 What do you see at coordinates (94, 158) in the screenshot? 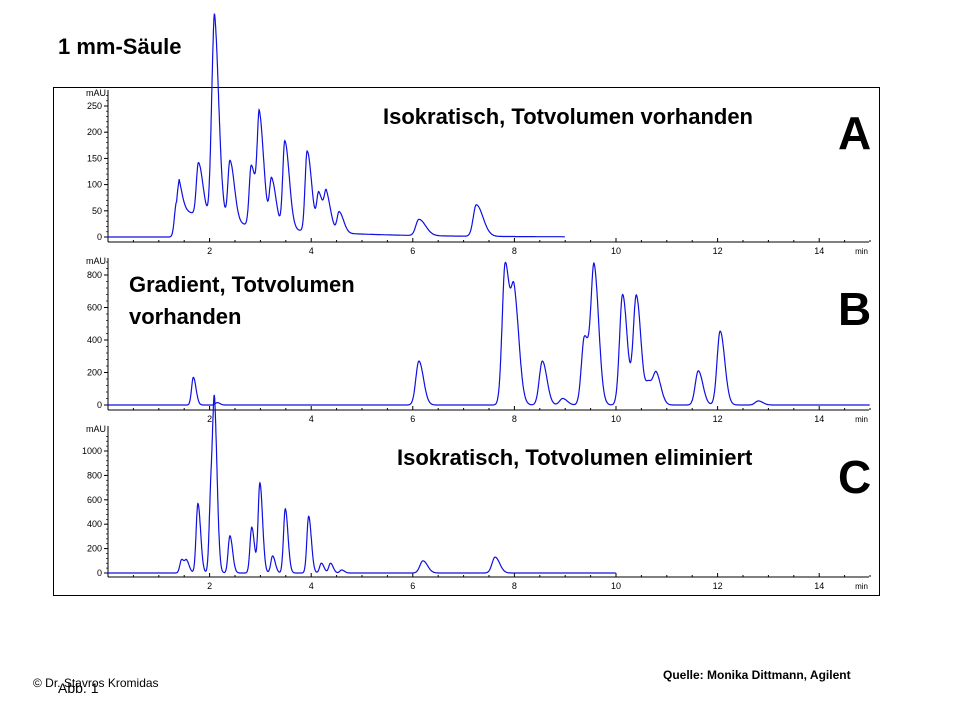
I see `svg-text: 150` at bounding box center [94, 158].